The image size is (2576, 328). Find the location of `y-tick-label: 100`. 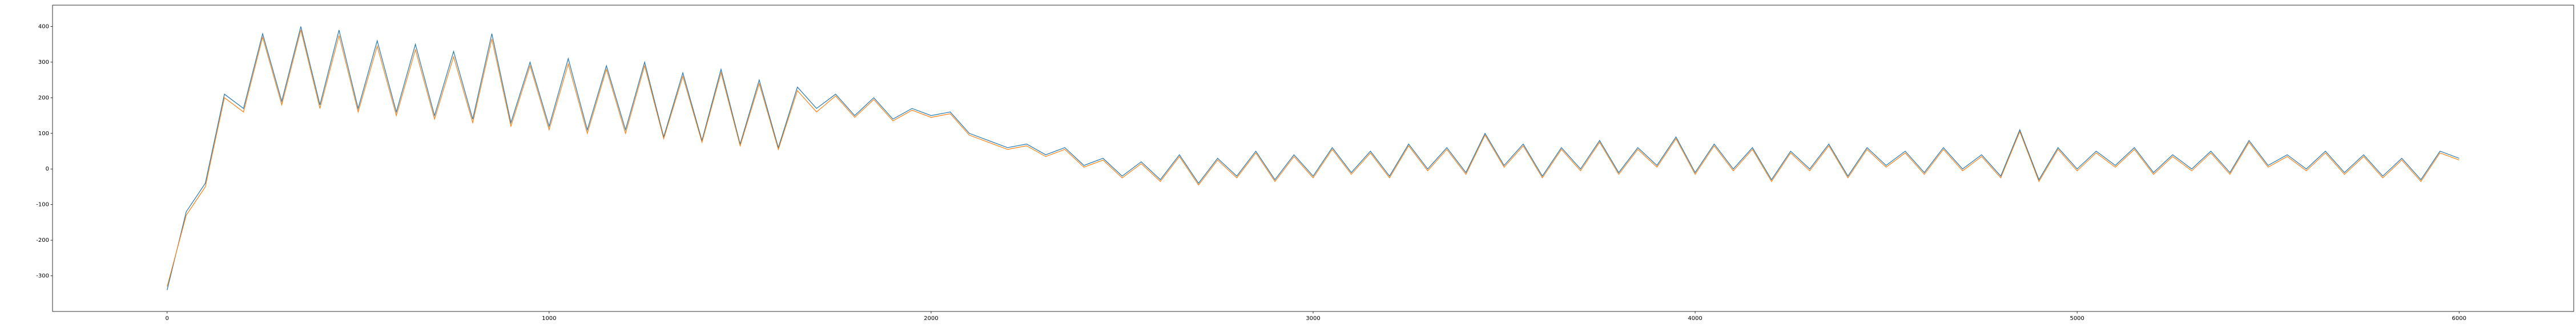

y-tick-label: 100 is located at coordinates (43, 134).